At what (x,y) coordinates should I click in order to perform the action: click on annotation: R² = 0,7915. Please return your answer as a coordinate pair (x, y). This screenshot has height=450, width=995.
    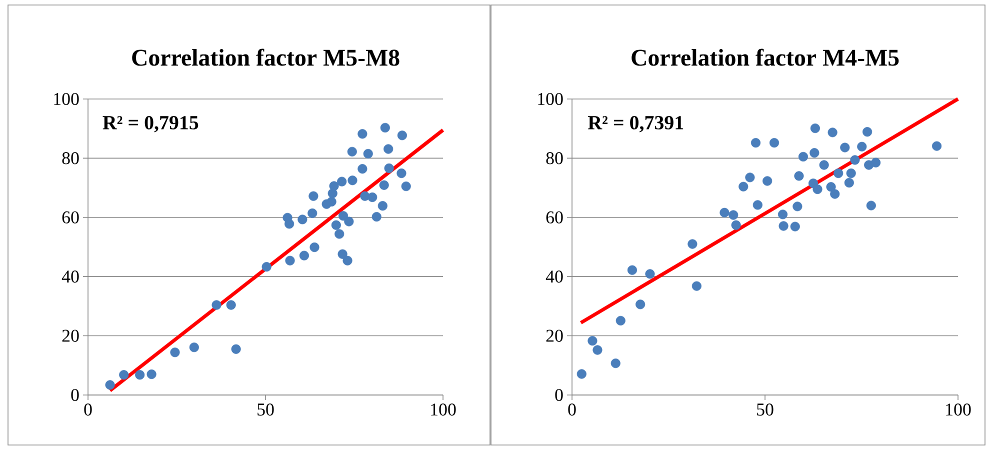
    Looking at the image, I should click on (150, 124).